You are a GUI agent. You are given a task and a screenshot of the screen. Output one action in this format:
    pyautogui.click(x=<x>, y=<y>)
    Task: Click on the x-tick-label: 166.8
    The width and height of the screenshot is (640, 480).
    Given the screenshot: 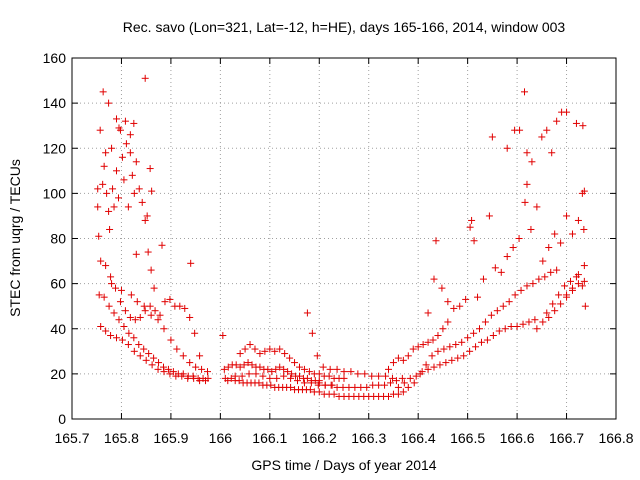 What is the action you would take?
    pyautogui.click(x=615, y=438)
    